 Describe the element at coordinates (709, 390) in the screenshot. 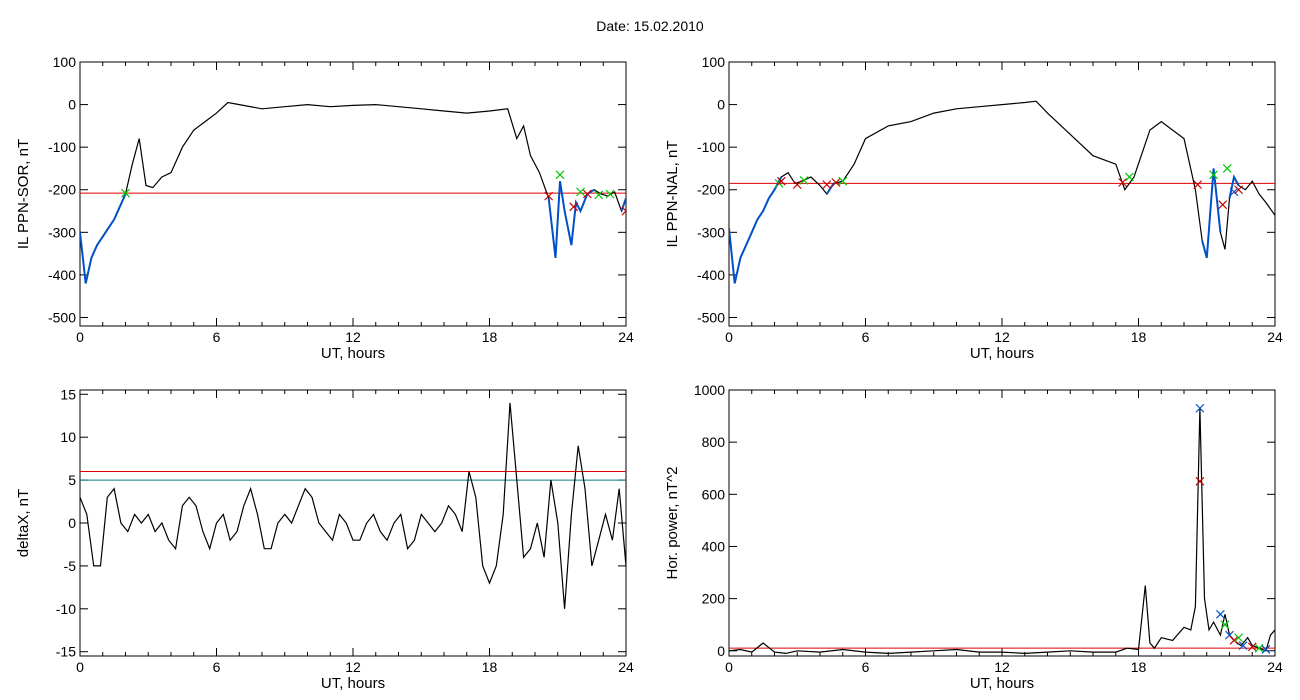

I see `y-tick-label: 1000` at that location.